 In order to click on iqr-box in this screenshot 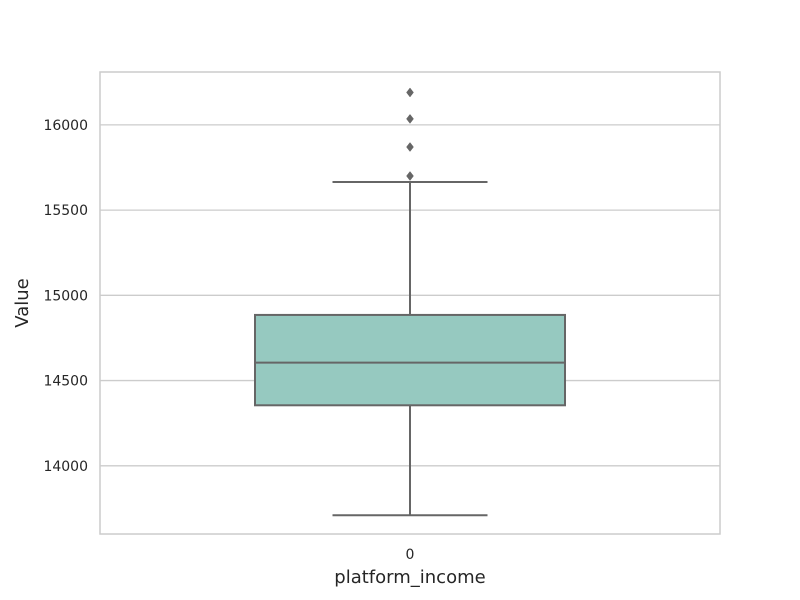, I will do `click(410, 360)`.